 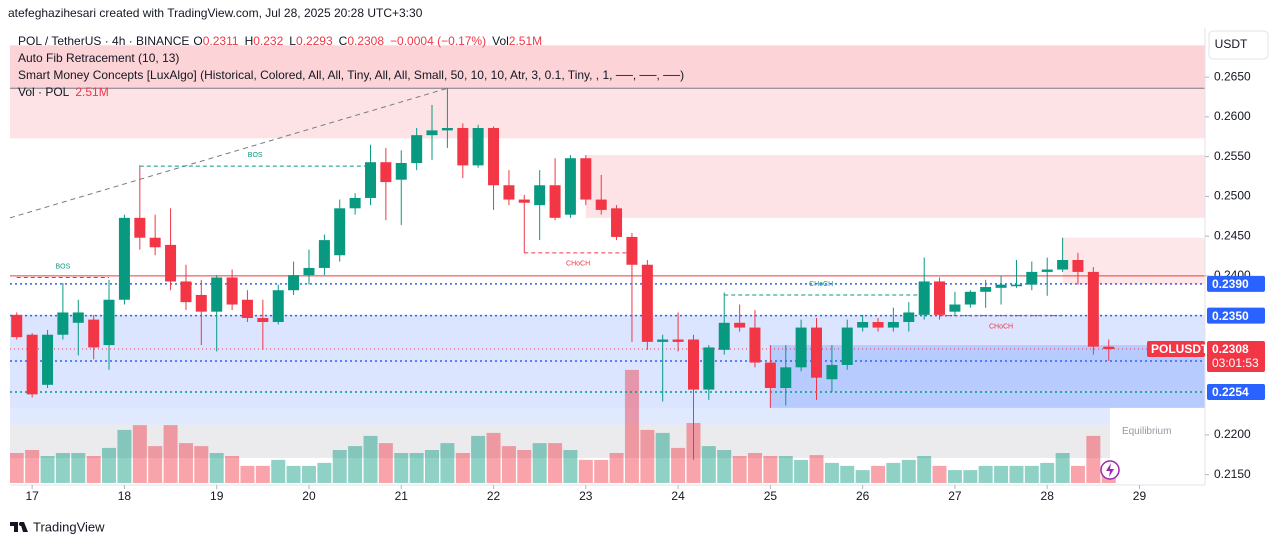 What do you see at coordinates (1236, 357) in the screenshot?
I see `last-price-tag` at bounding box center [1236, 357].